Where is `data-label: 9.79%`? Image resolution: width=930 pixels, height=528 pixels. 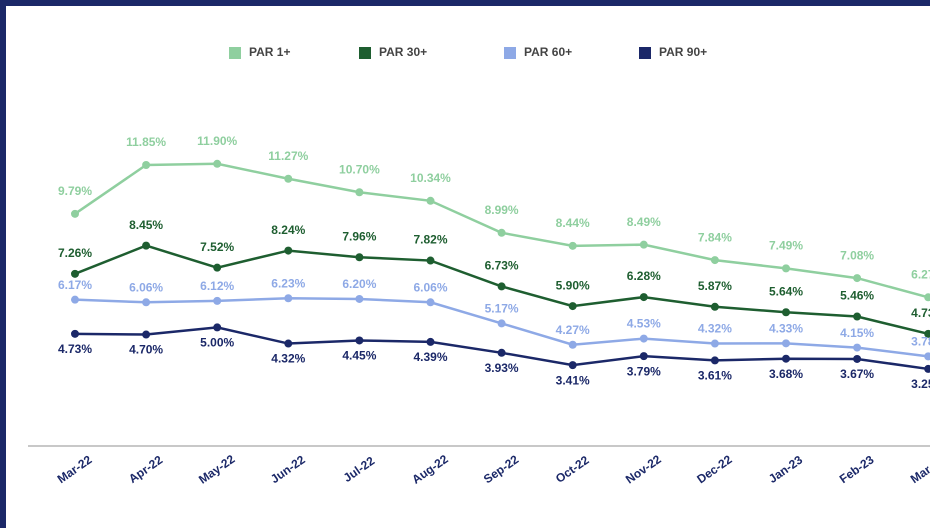 data-label: 9.79% is located at coordinates (75, 191).